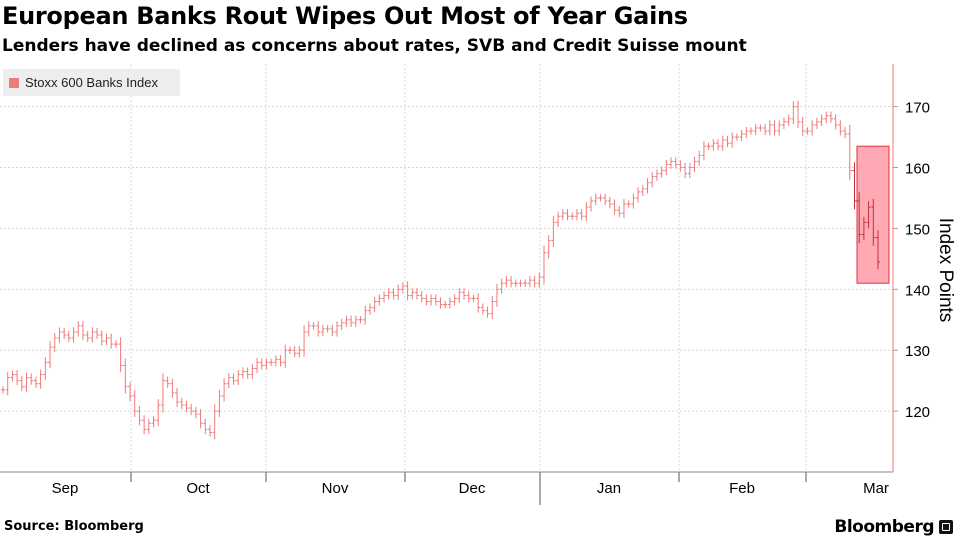  Describe the element at coordinates (945, 270) in the screenshot. I see `y-axis-title: Index Points` at that location.